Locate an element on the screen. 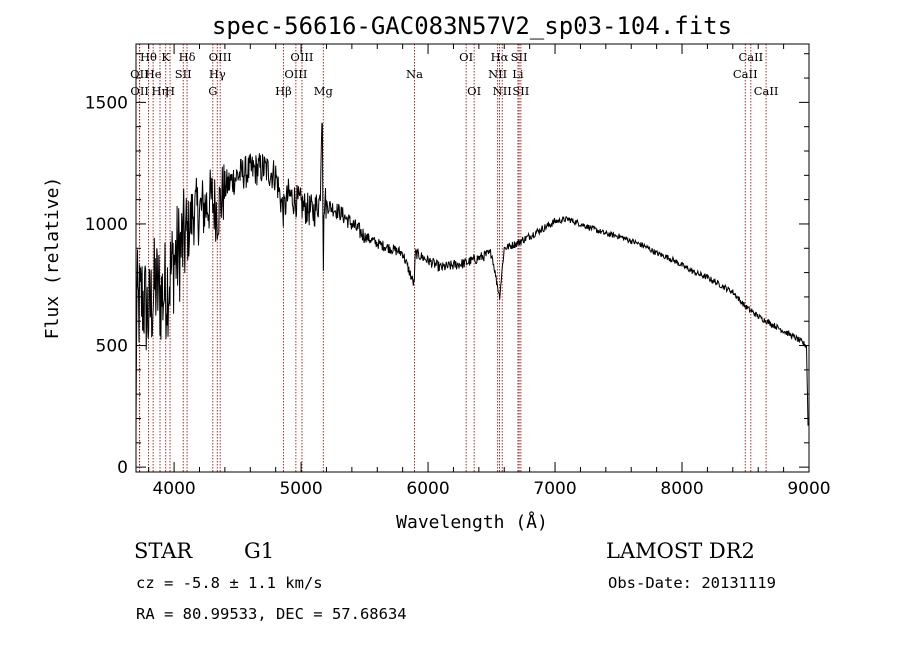 The width and height of the screenshot is (900, 649). spectral-line-label: K is located at coordinates (165, 57).